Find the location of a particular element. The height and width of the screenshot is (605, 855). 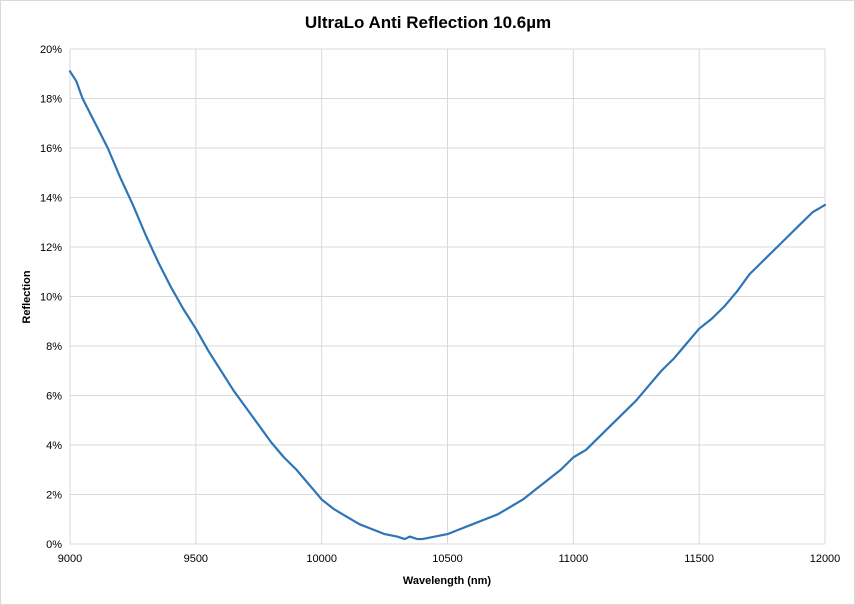

x-tick-labels: 9000 9500 10000 10500 11000 11500 12000 is located at coordinates (449, 559).